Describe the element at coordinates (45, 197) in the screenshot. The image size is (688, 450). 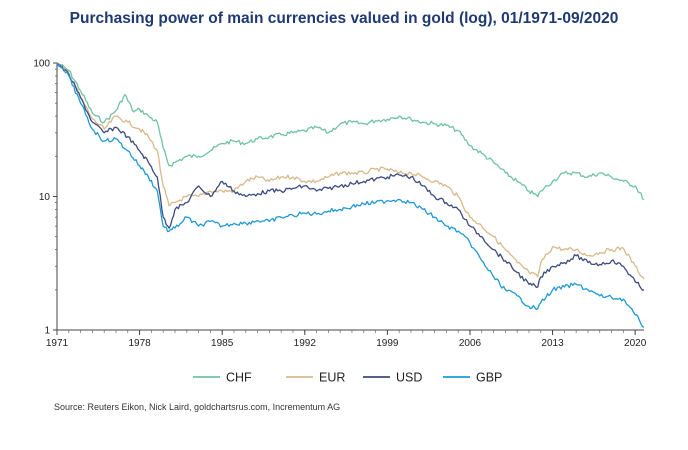
I see `y-tick-label: 10` at that location.